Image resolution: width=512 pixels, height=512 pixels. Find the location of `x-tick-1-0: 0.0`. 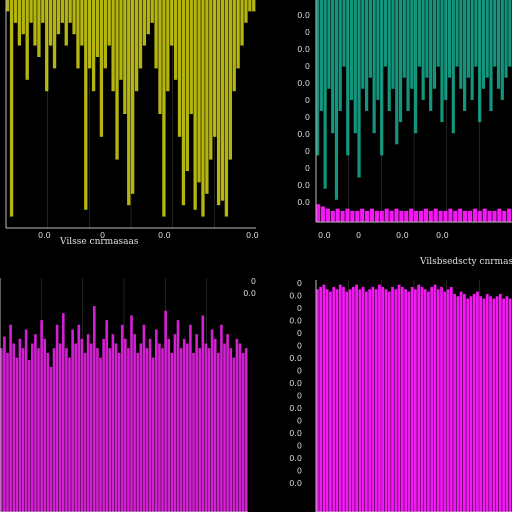

x-tick-1-0: 0.0 is located at coordinates (324, 235).